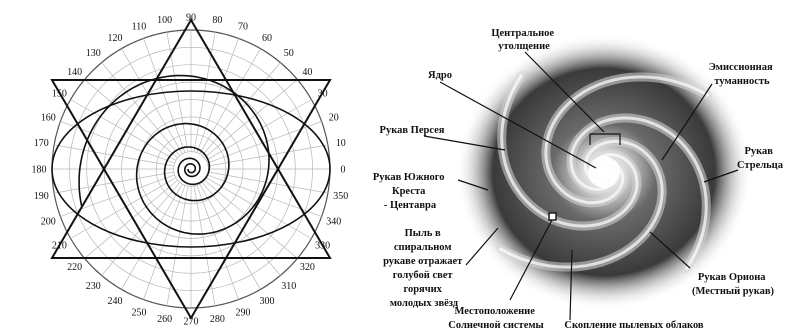 The height and width of the screenshot is (335, 791). Describe the element at coordinates (74, 72) in the screenshot. I see `angle-label: 140` at that location.